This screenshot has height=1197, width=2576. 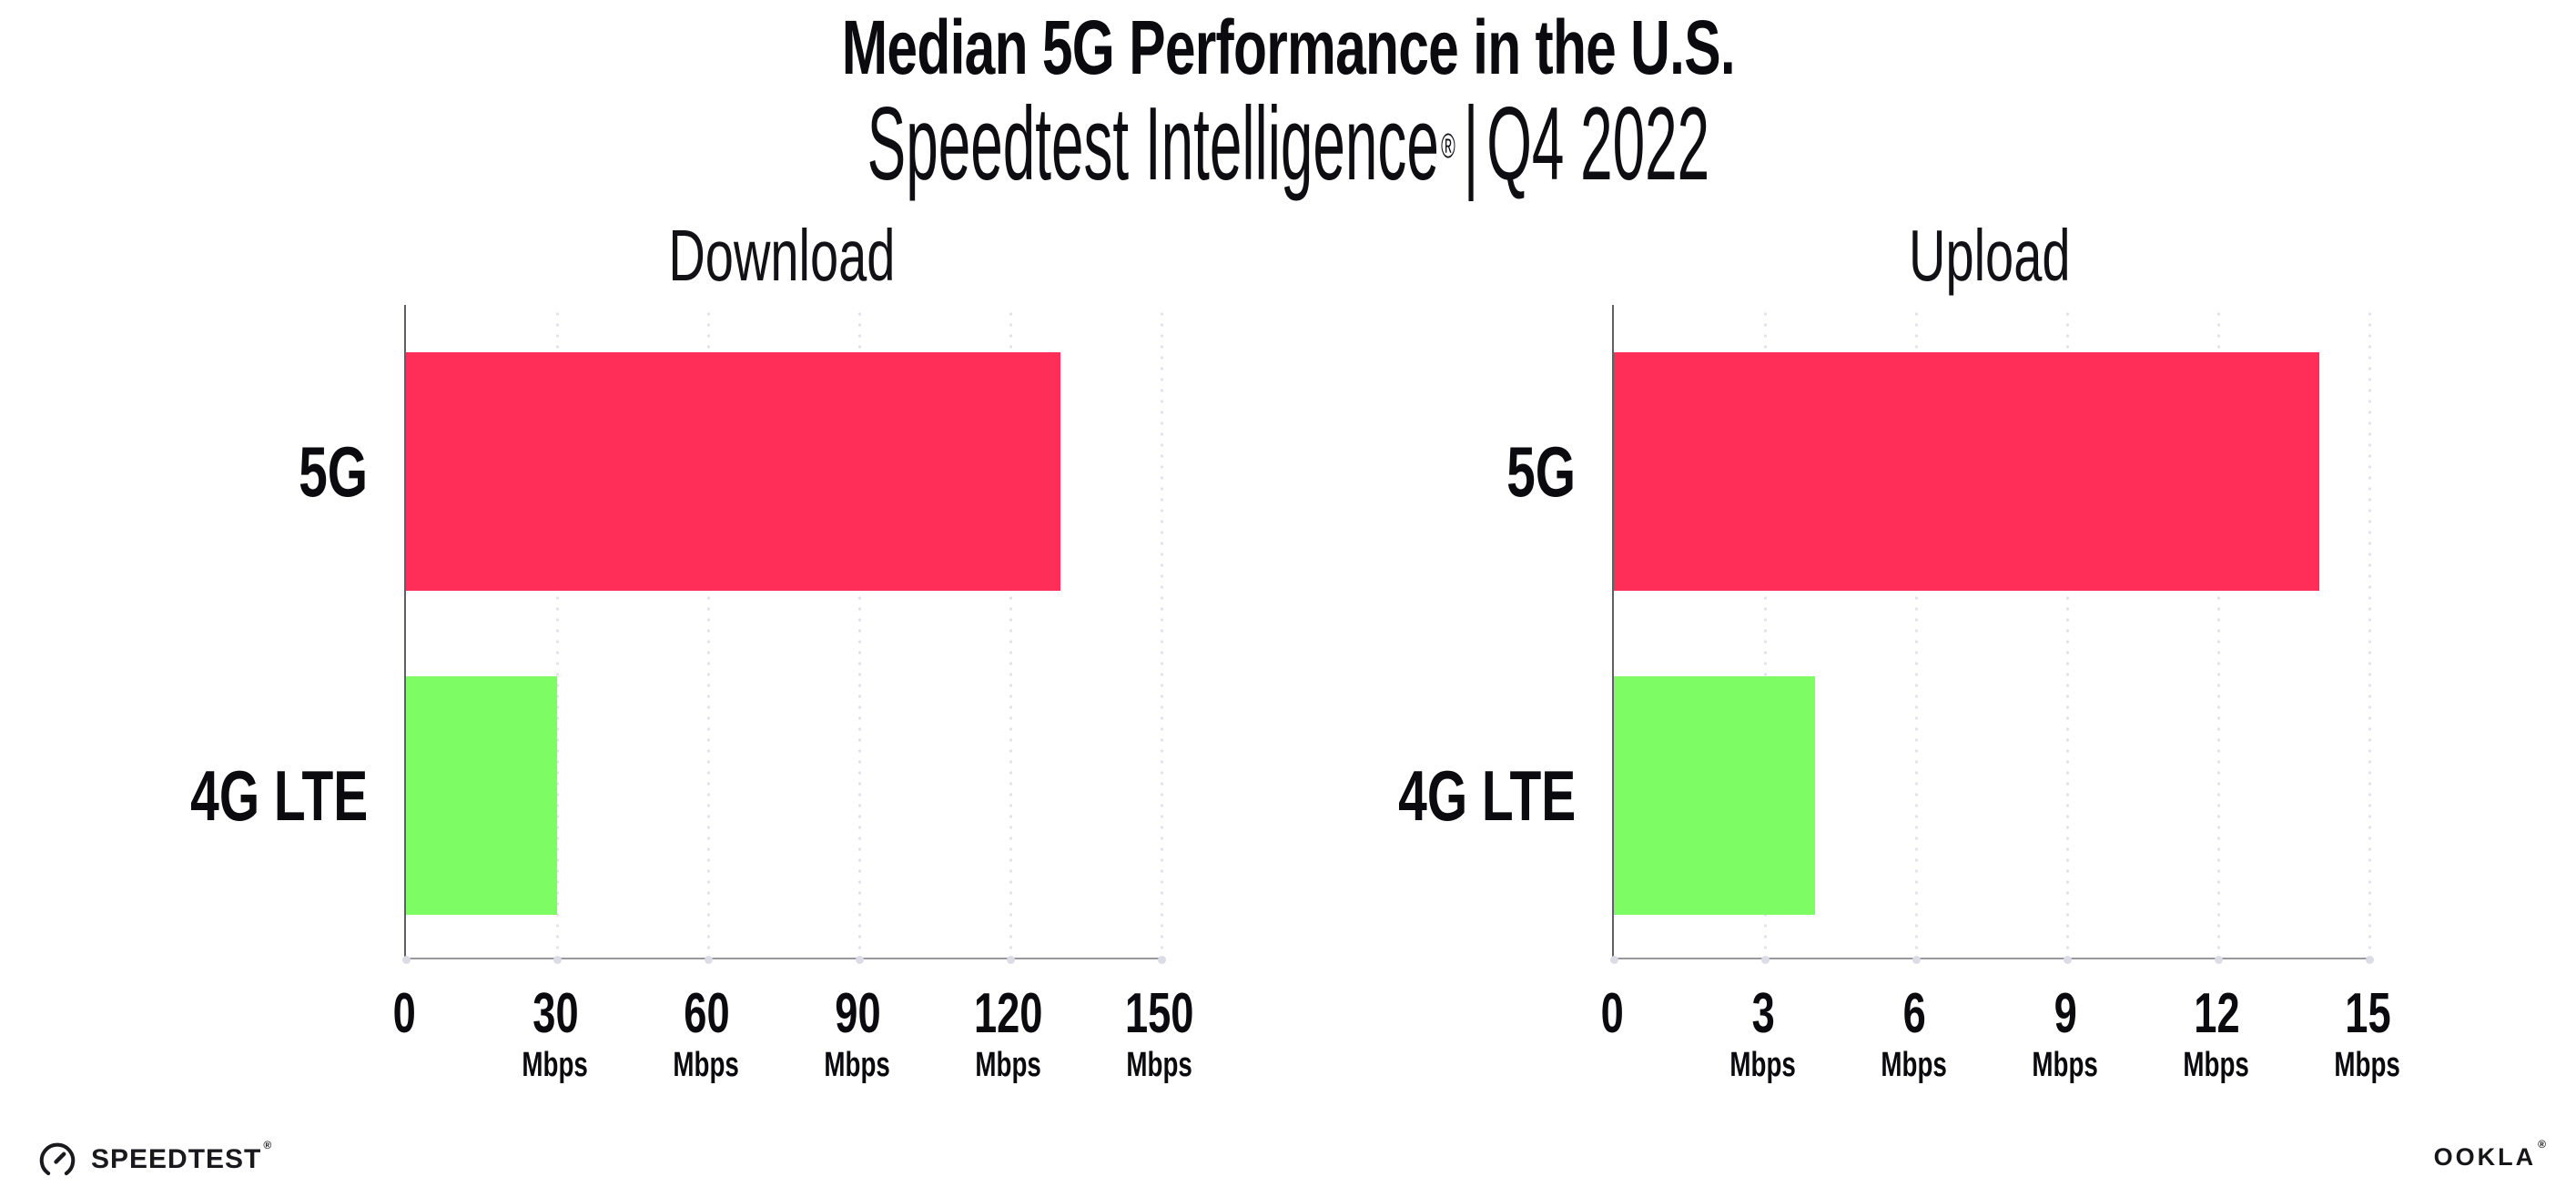 I want to click on gridline-30-mbps, so click(x=557, y=633).